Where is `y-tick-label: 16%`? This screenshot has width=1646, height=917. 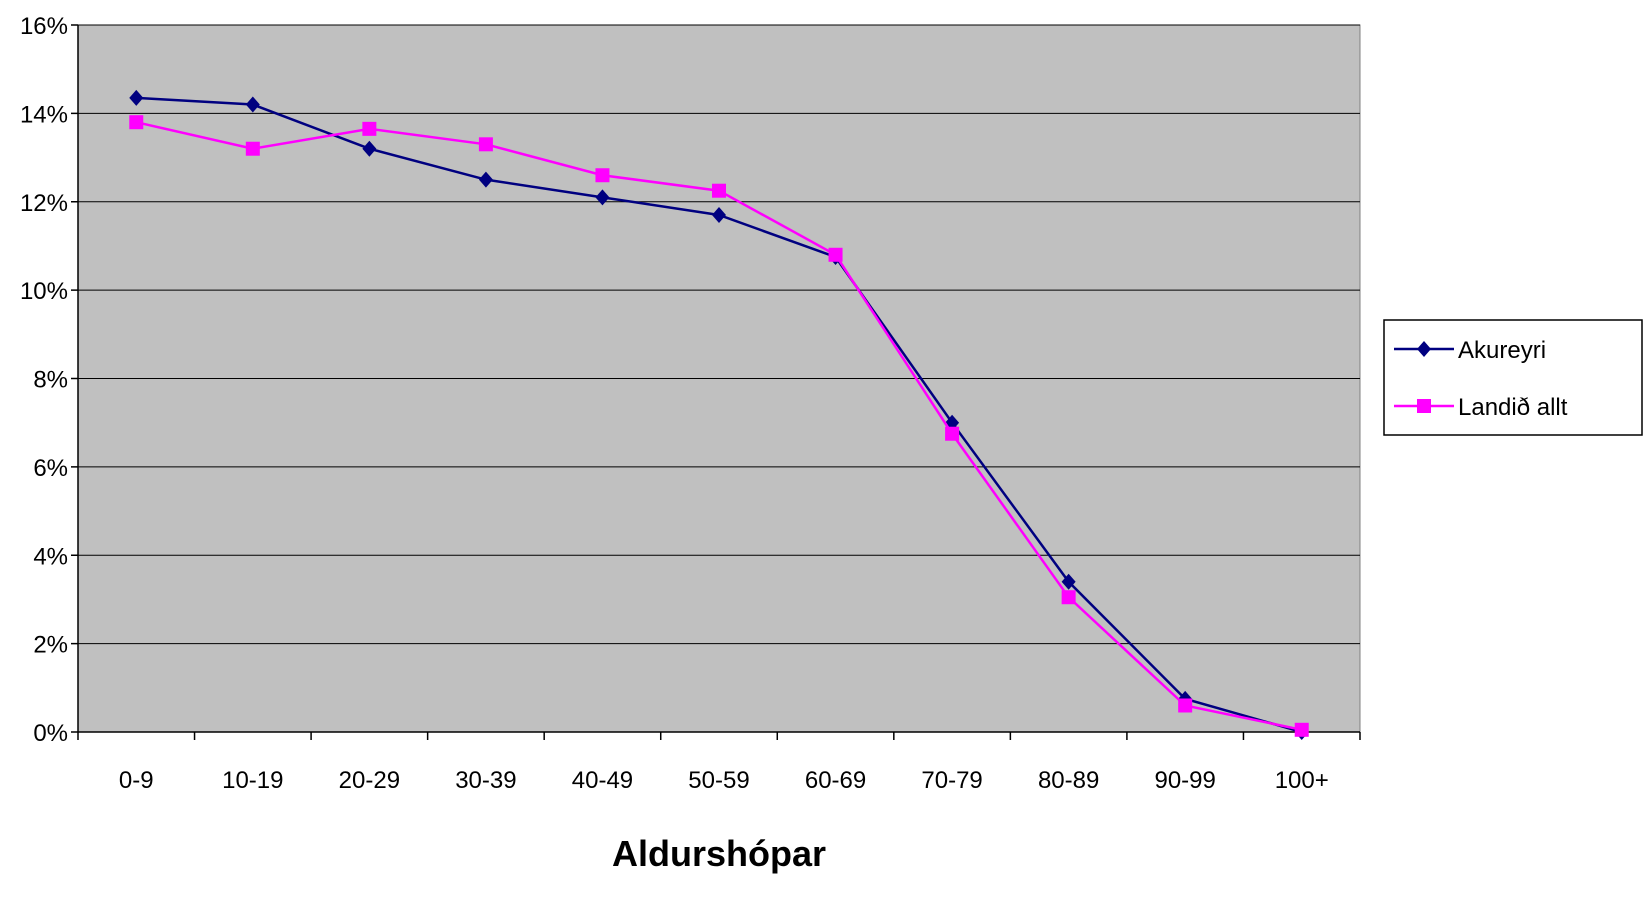 y-tick-label: 16% is located at coordinates (44, 26).